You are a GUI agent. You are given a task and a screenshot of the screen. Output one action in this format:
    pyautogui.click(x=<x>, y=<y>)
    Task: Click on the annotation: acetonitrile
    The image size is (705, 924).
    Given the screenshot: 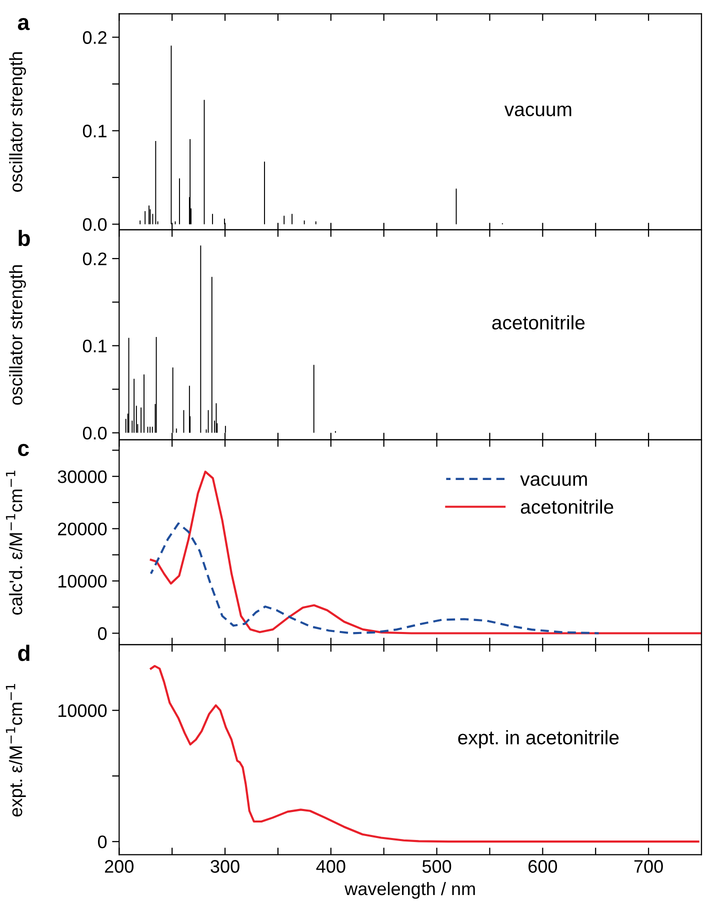 What is the action you would take?
    pyautogui.click(x=538, y=322)
    